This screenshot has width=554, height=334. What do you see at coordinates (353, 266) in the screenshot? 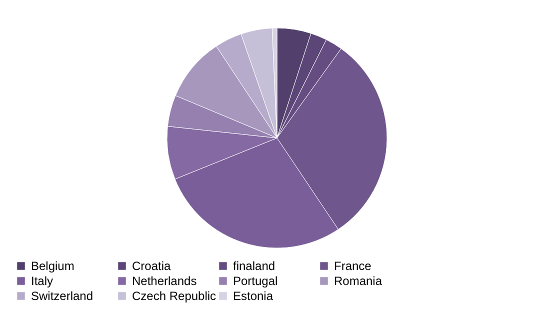
I see `legend-label: France` at bounding box center [353, 266].